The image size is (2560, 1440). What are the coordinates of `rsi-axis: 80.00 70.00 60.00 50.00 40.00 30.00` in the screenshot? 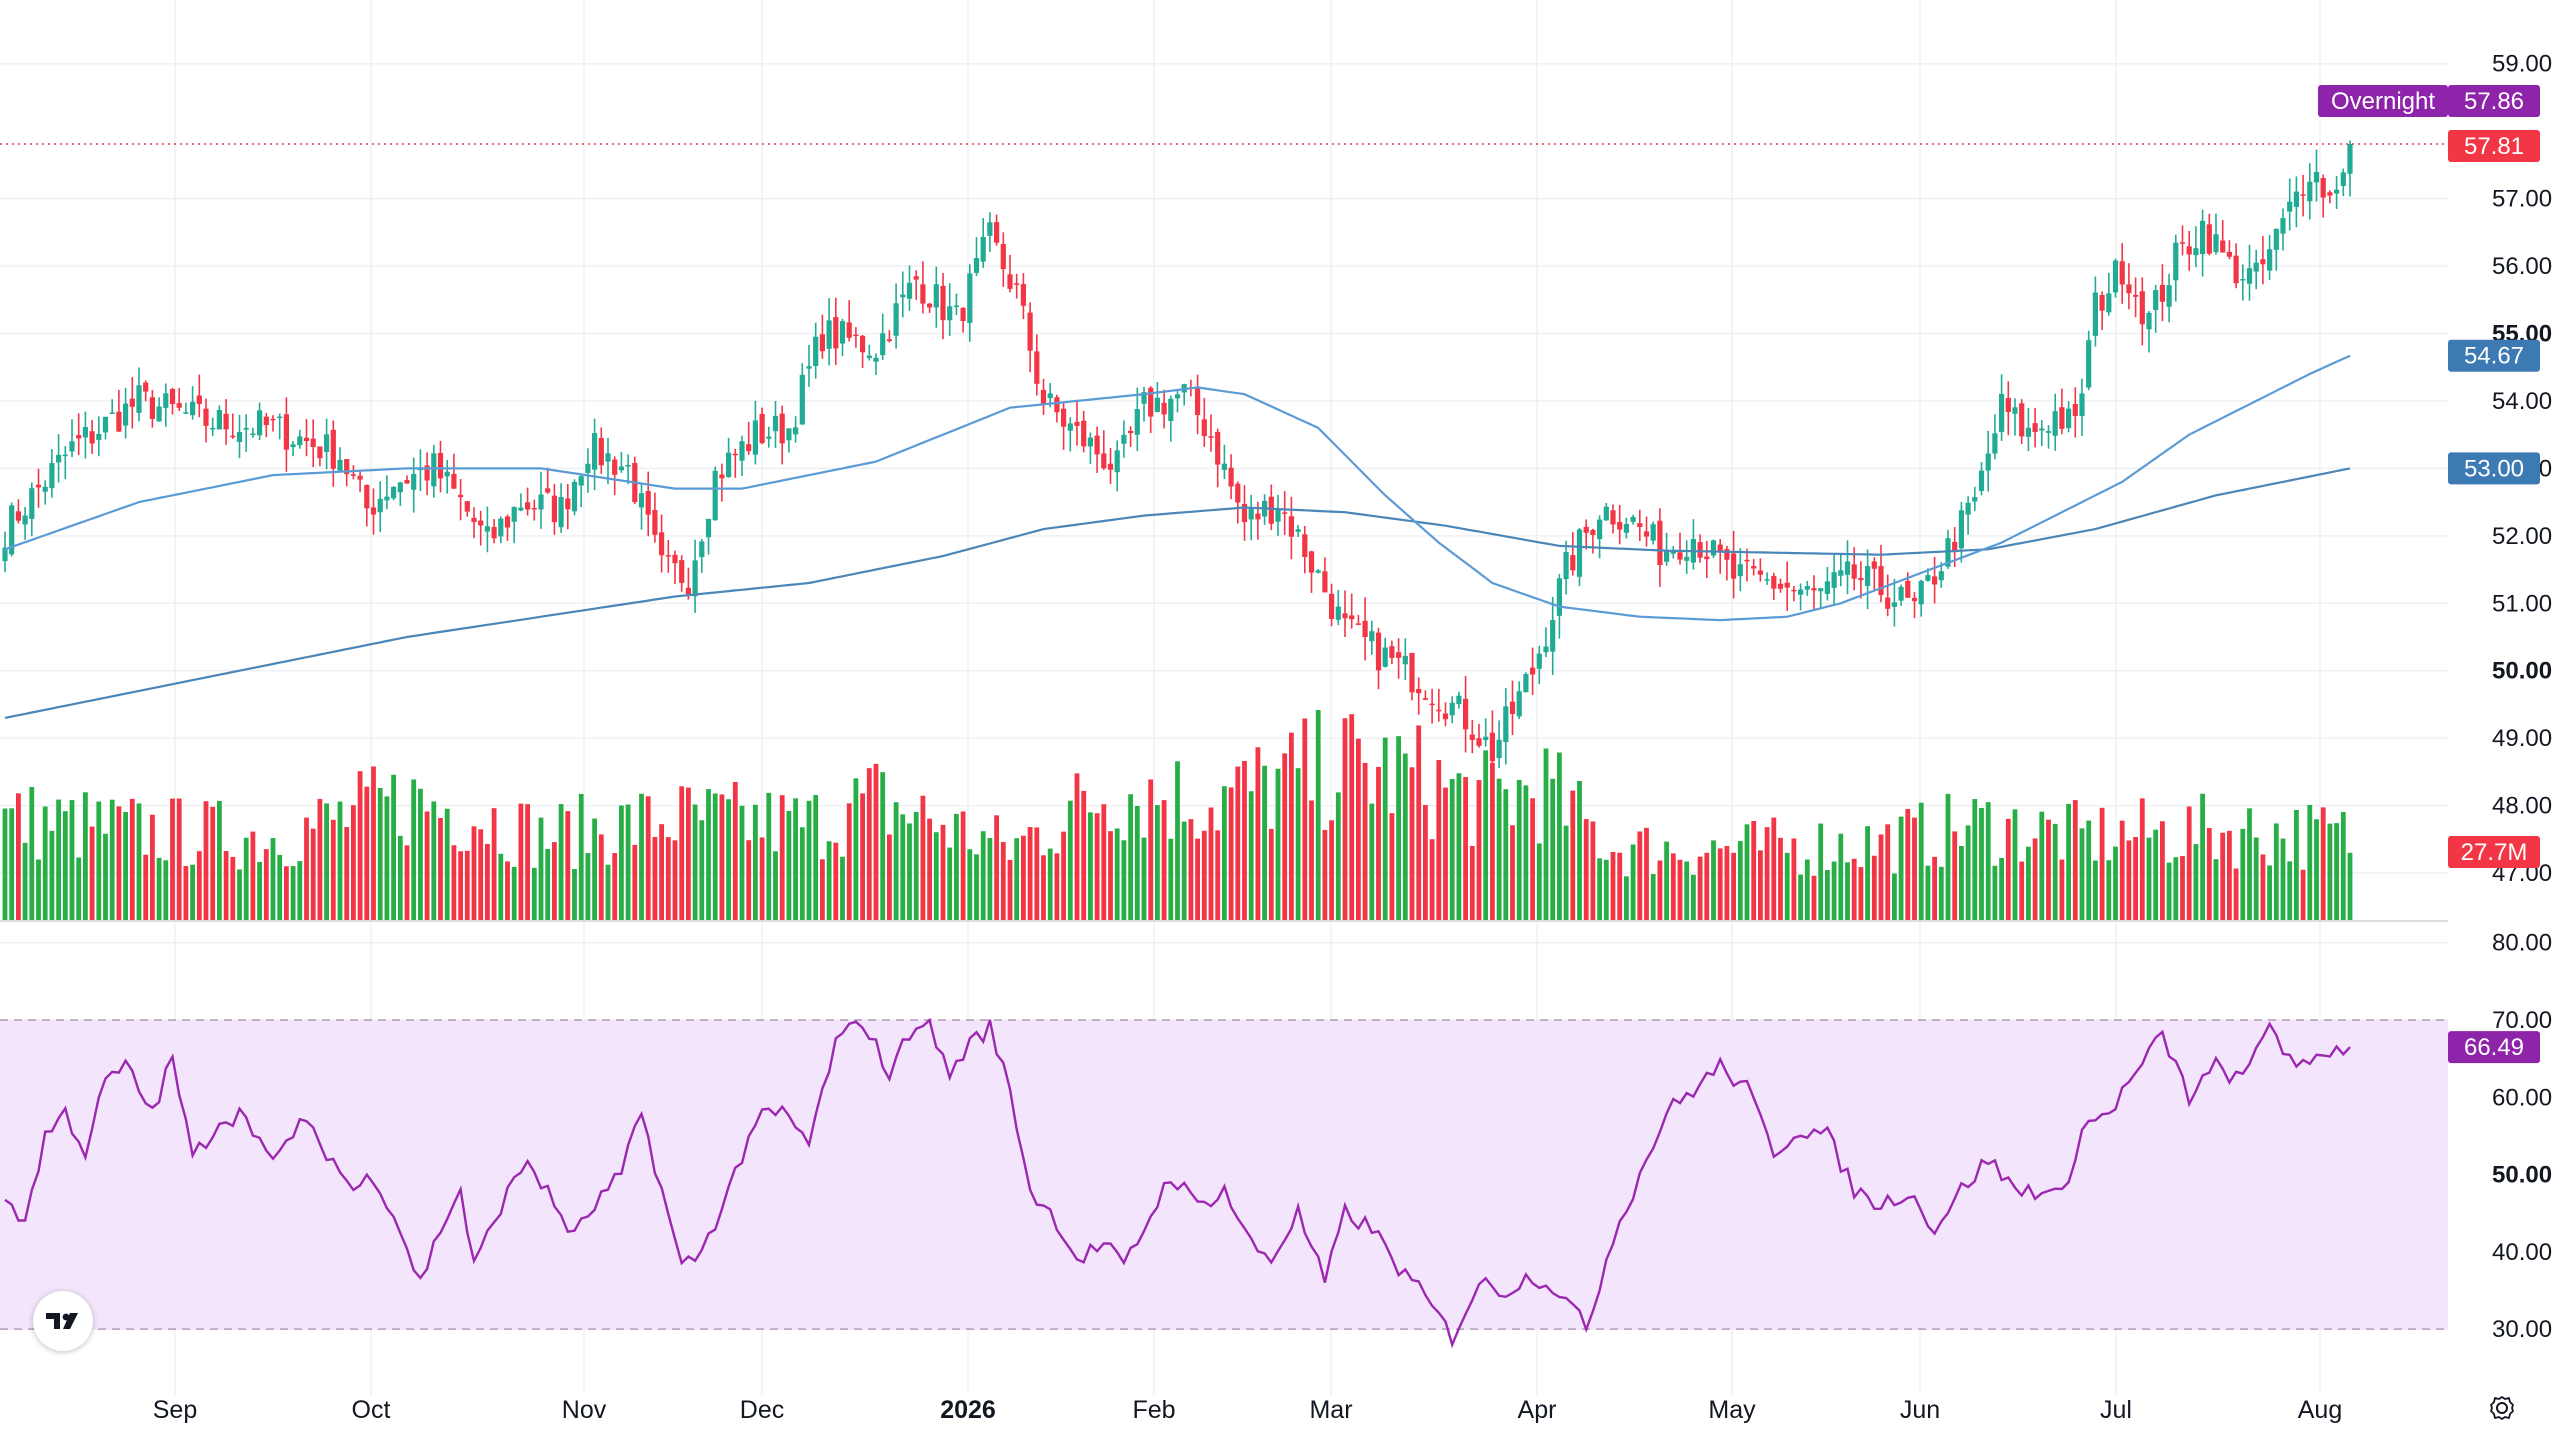 It's located at (2522, 1136).